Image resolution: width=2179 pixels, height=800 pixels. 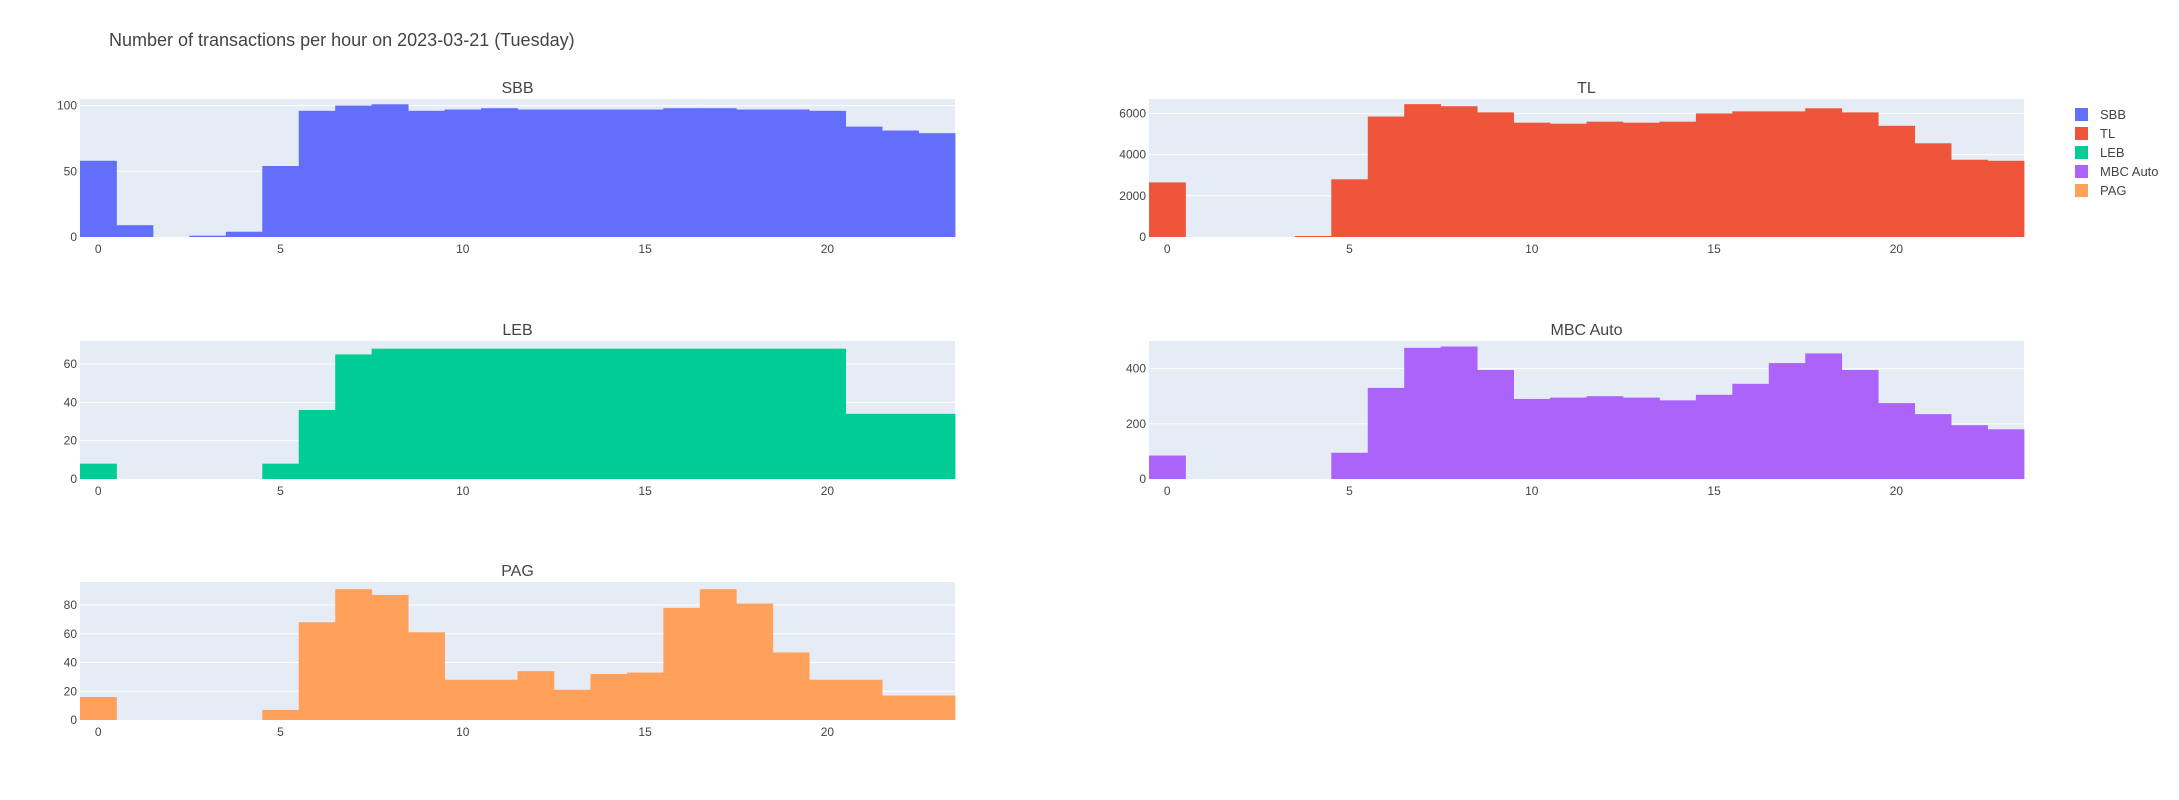 I want to click on legend-item-sbb: SBB, so click(x=2117, y=114).